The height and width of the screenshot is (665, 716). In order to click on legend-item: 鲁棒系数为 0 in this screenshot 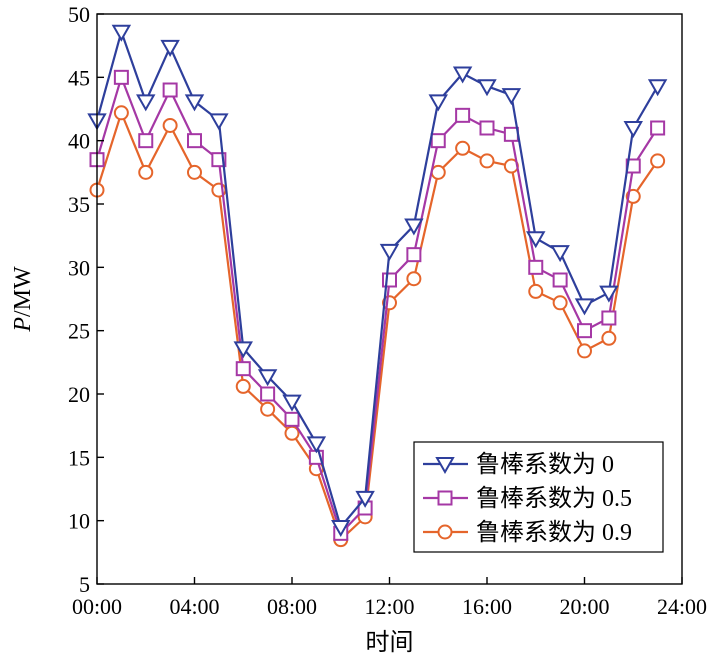, I will do `click(518, 464)`.